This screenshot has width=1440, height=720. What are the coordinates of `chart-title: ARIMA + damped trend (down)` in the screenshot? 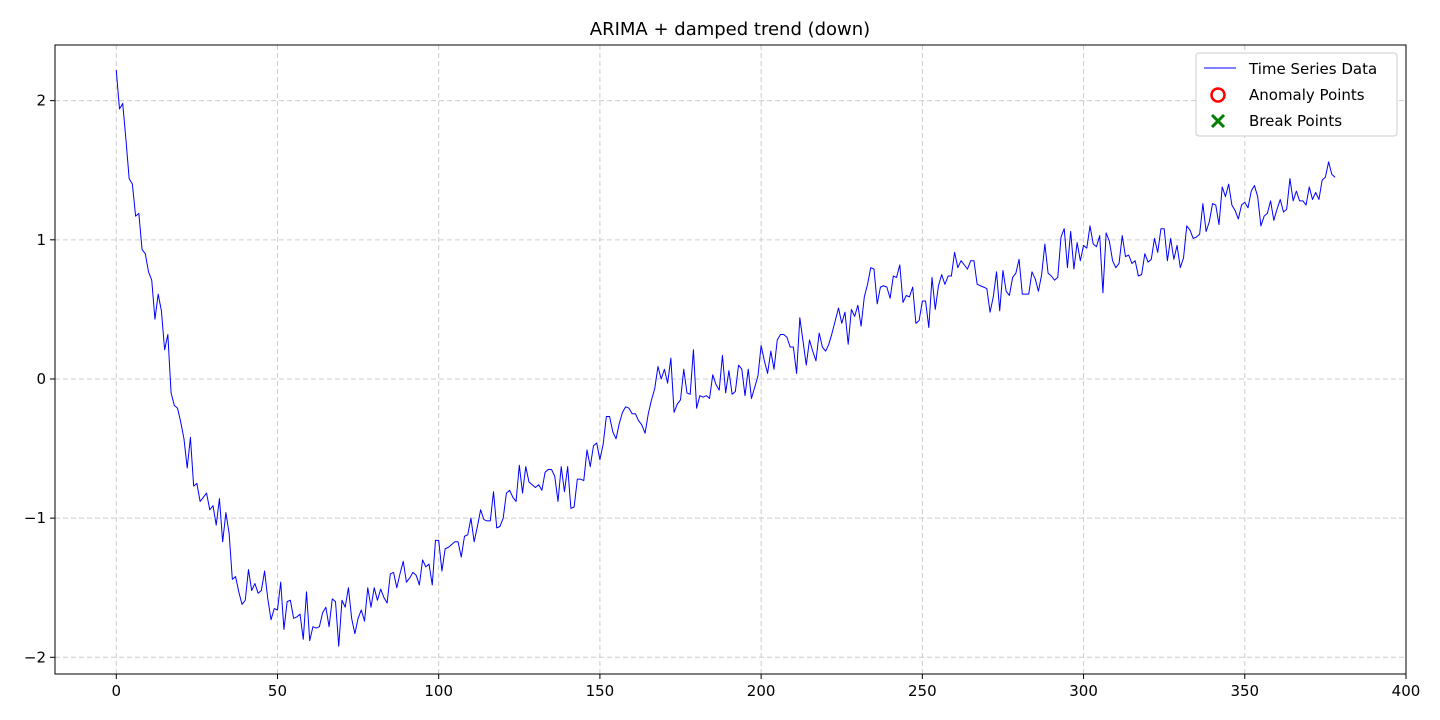 It's located at (730, 29).